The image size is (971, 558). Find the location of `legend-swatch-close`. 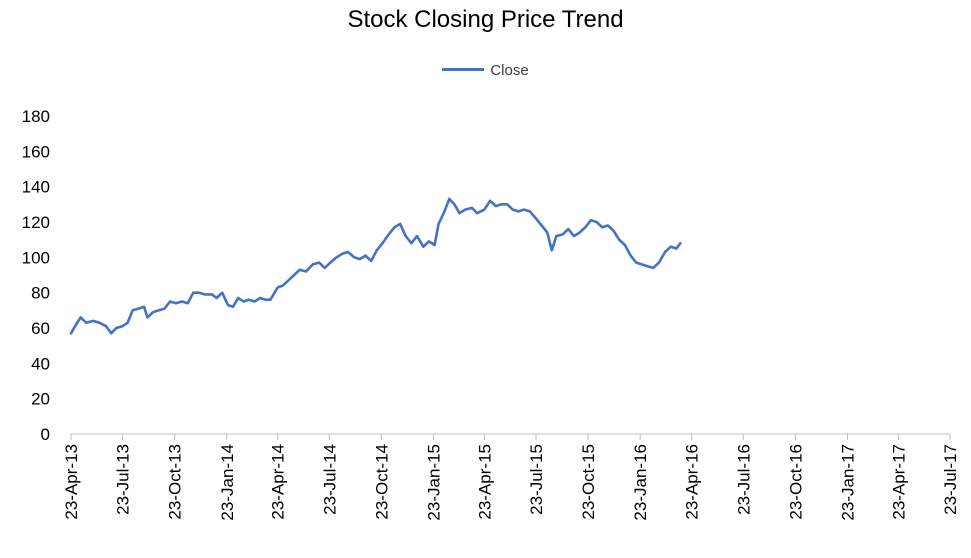

legend-swatch-close is located at coordinates (463, 69).